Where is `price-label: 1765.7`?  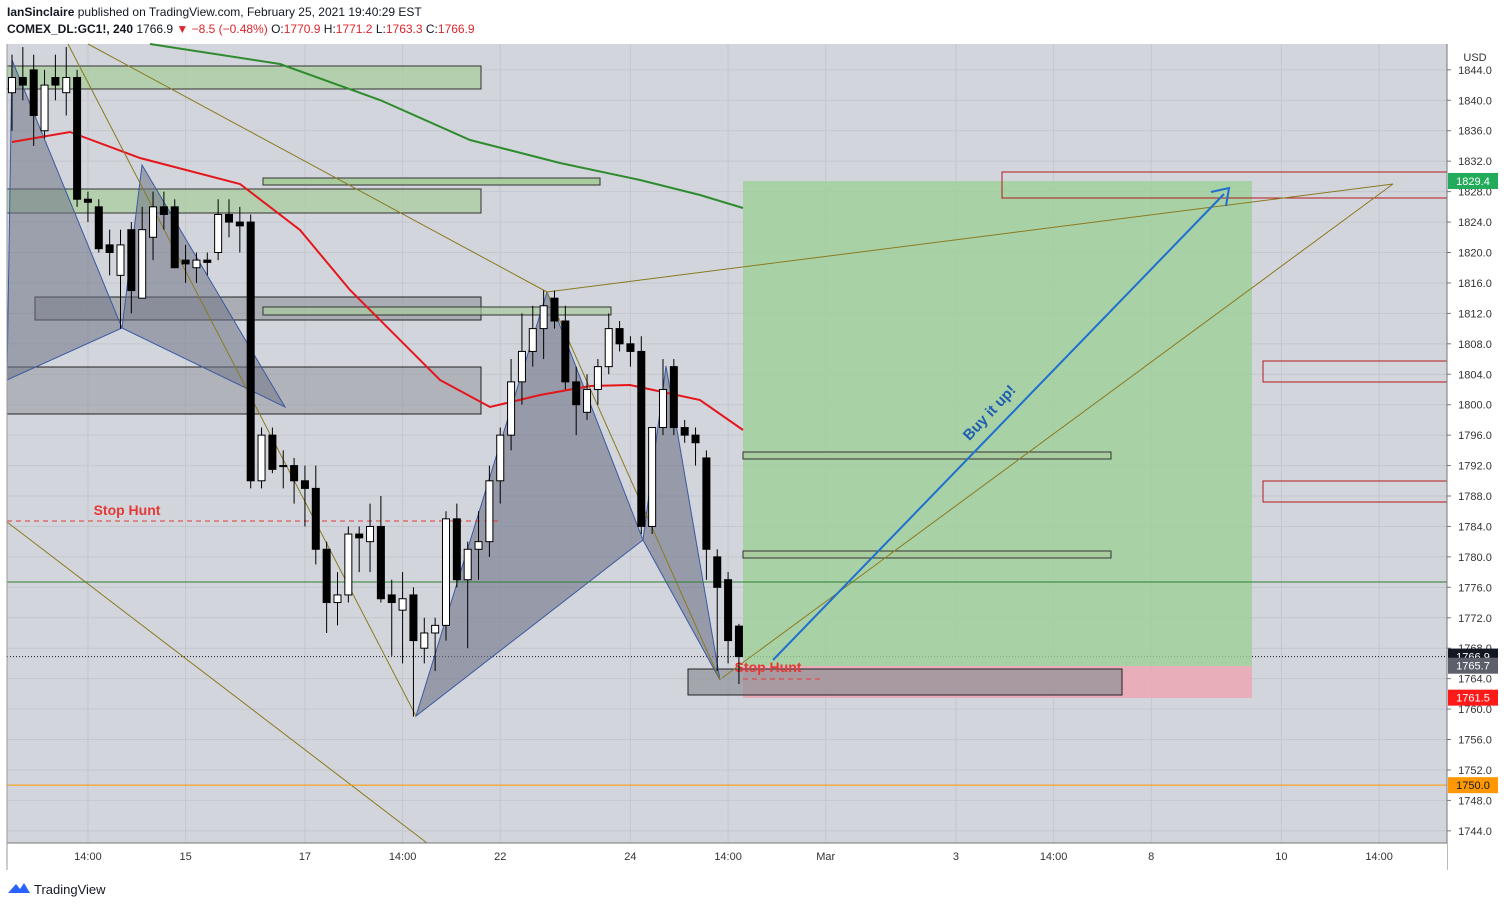 price-label: 1765.7 is located at coordinates (1473, 667).